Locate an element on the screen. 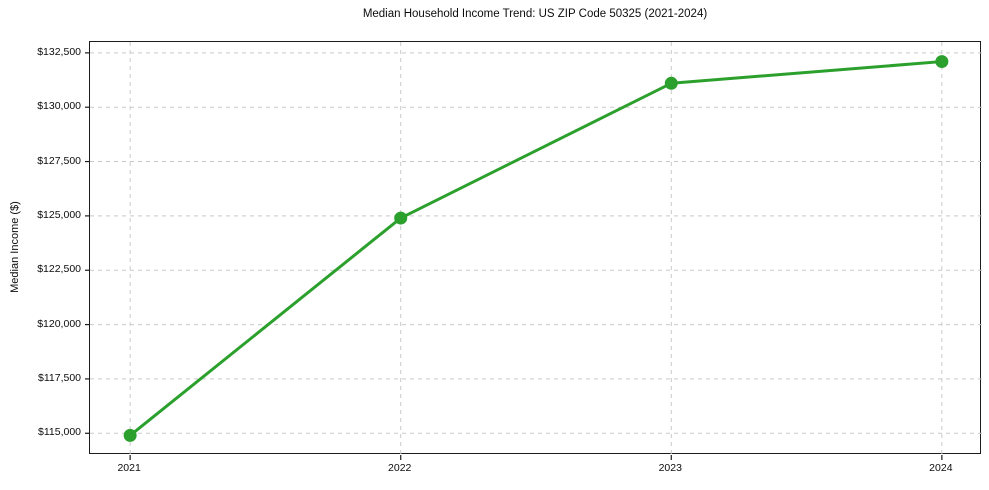 The image size is (989, 490). data-point-2023 is located at coordinates (671, 83).